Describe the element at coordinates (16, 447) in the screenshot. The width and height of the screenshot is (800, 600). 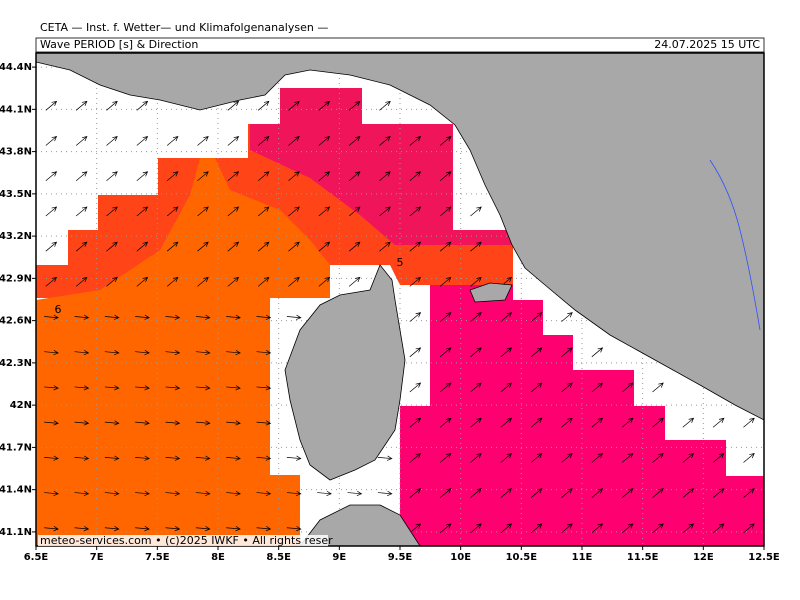
I see `y-tick-label: 41.7N` at that location.